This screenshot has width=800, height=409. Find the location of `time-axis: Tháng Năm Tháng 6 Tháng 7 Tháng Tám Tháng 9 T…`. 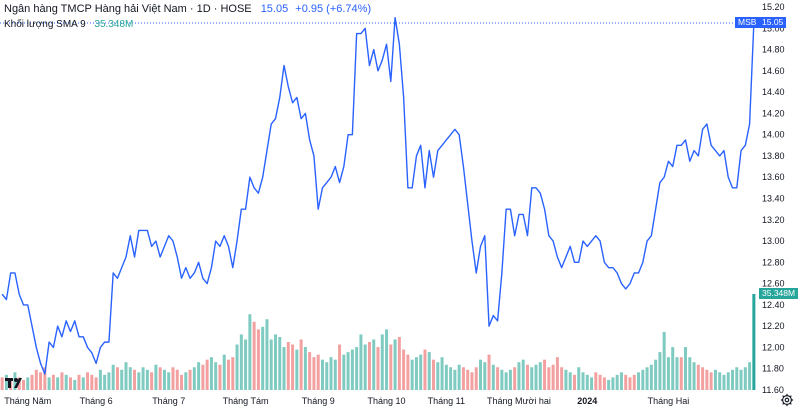

time-axis: Tháng Năm Tháng 6 Tháng 7 Tháng Tám Tháng 9 T… is located at coordinates (346, 401).